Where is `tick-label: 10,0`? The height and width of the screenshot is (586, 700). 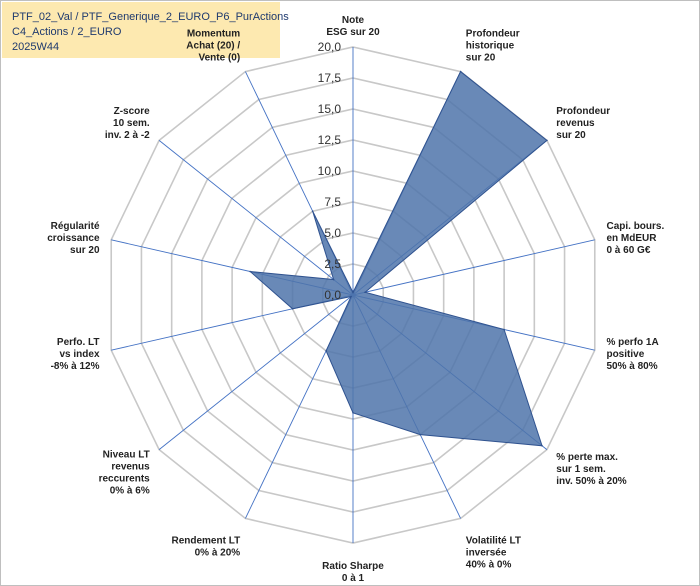 tick-label: 10,0 is located at coordinates (330, 171).